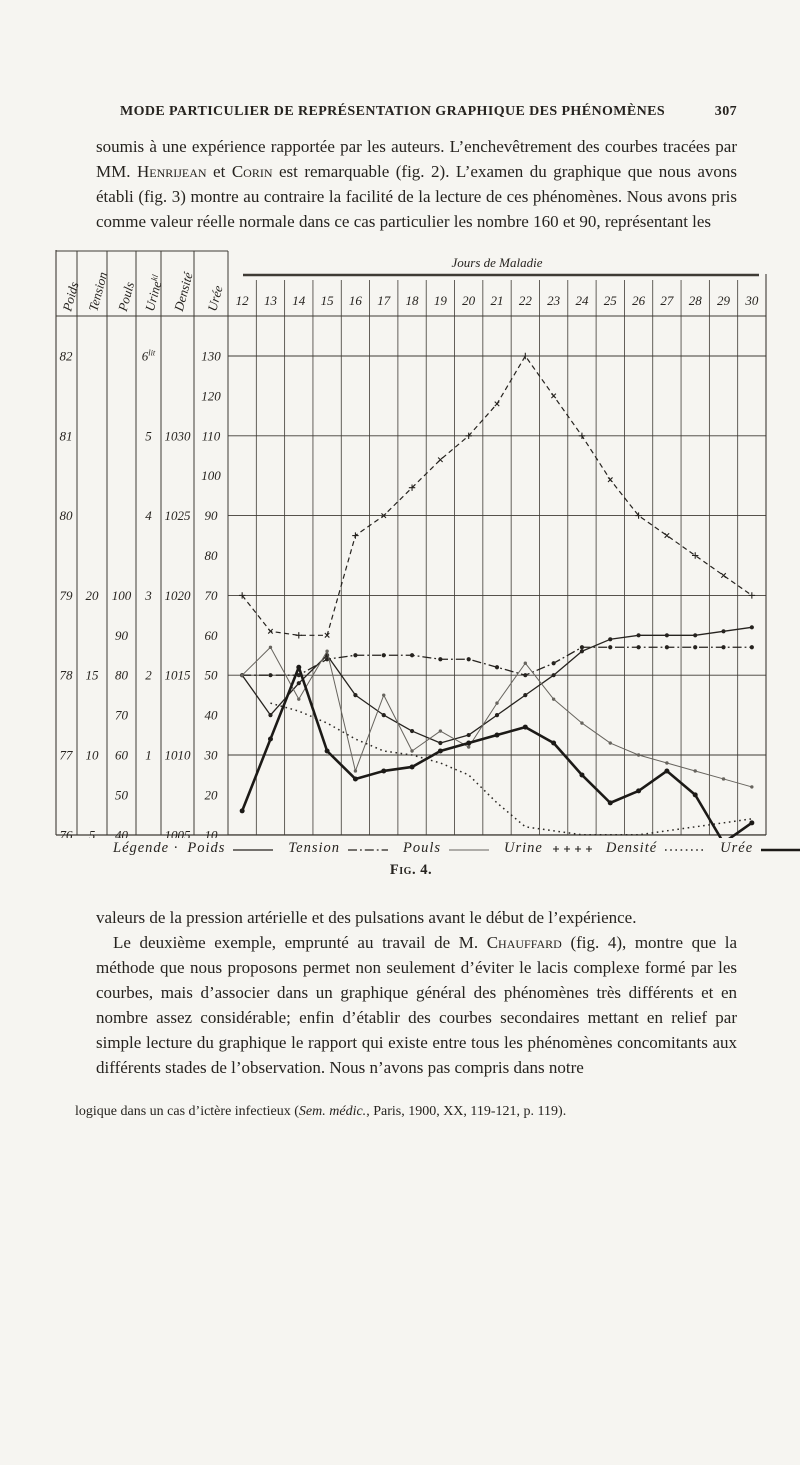  What do you see at coordinates (178, 675) in the screenshot?
I see `axis-tick-densite: 1015` at bounding box center [178, 675].